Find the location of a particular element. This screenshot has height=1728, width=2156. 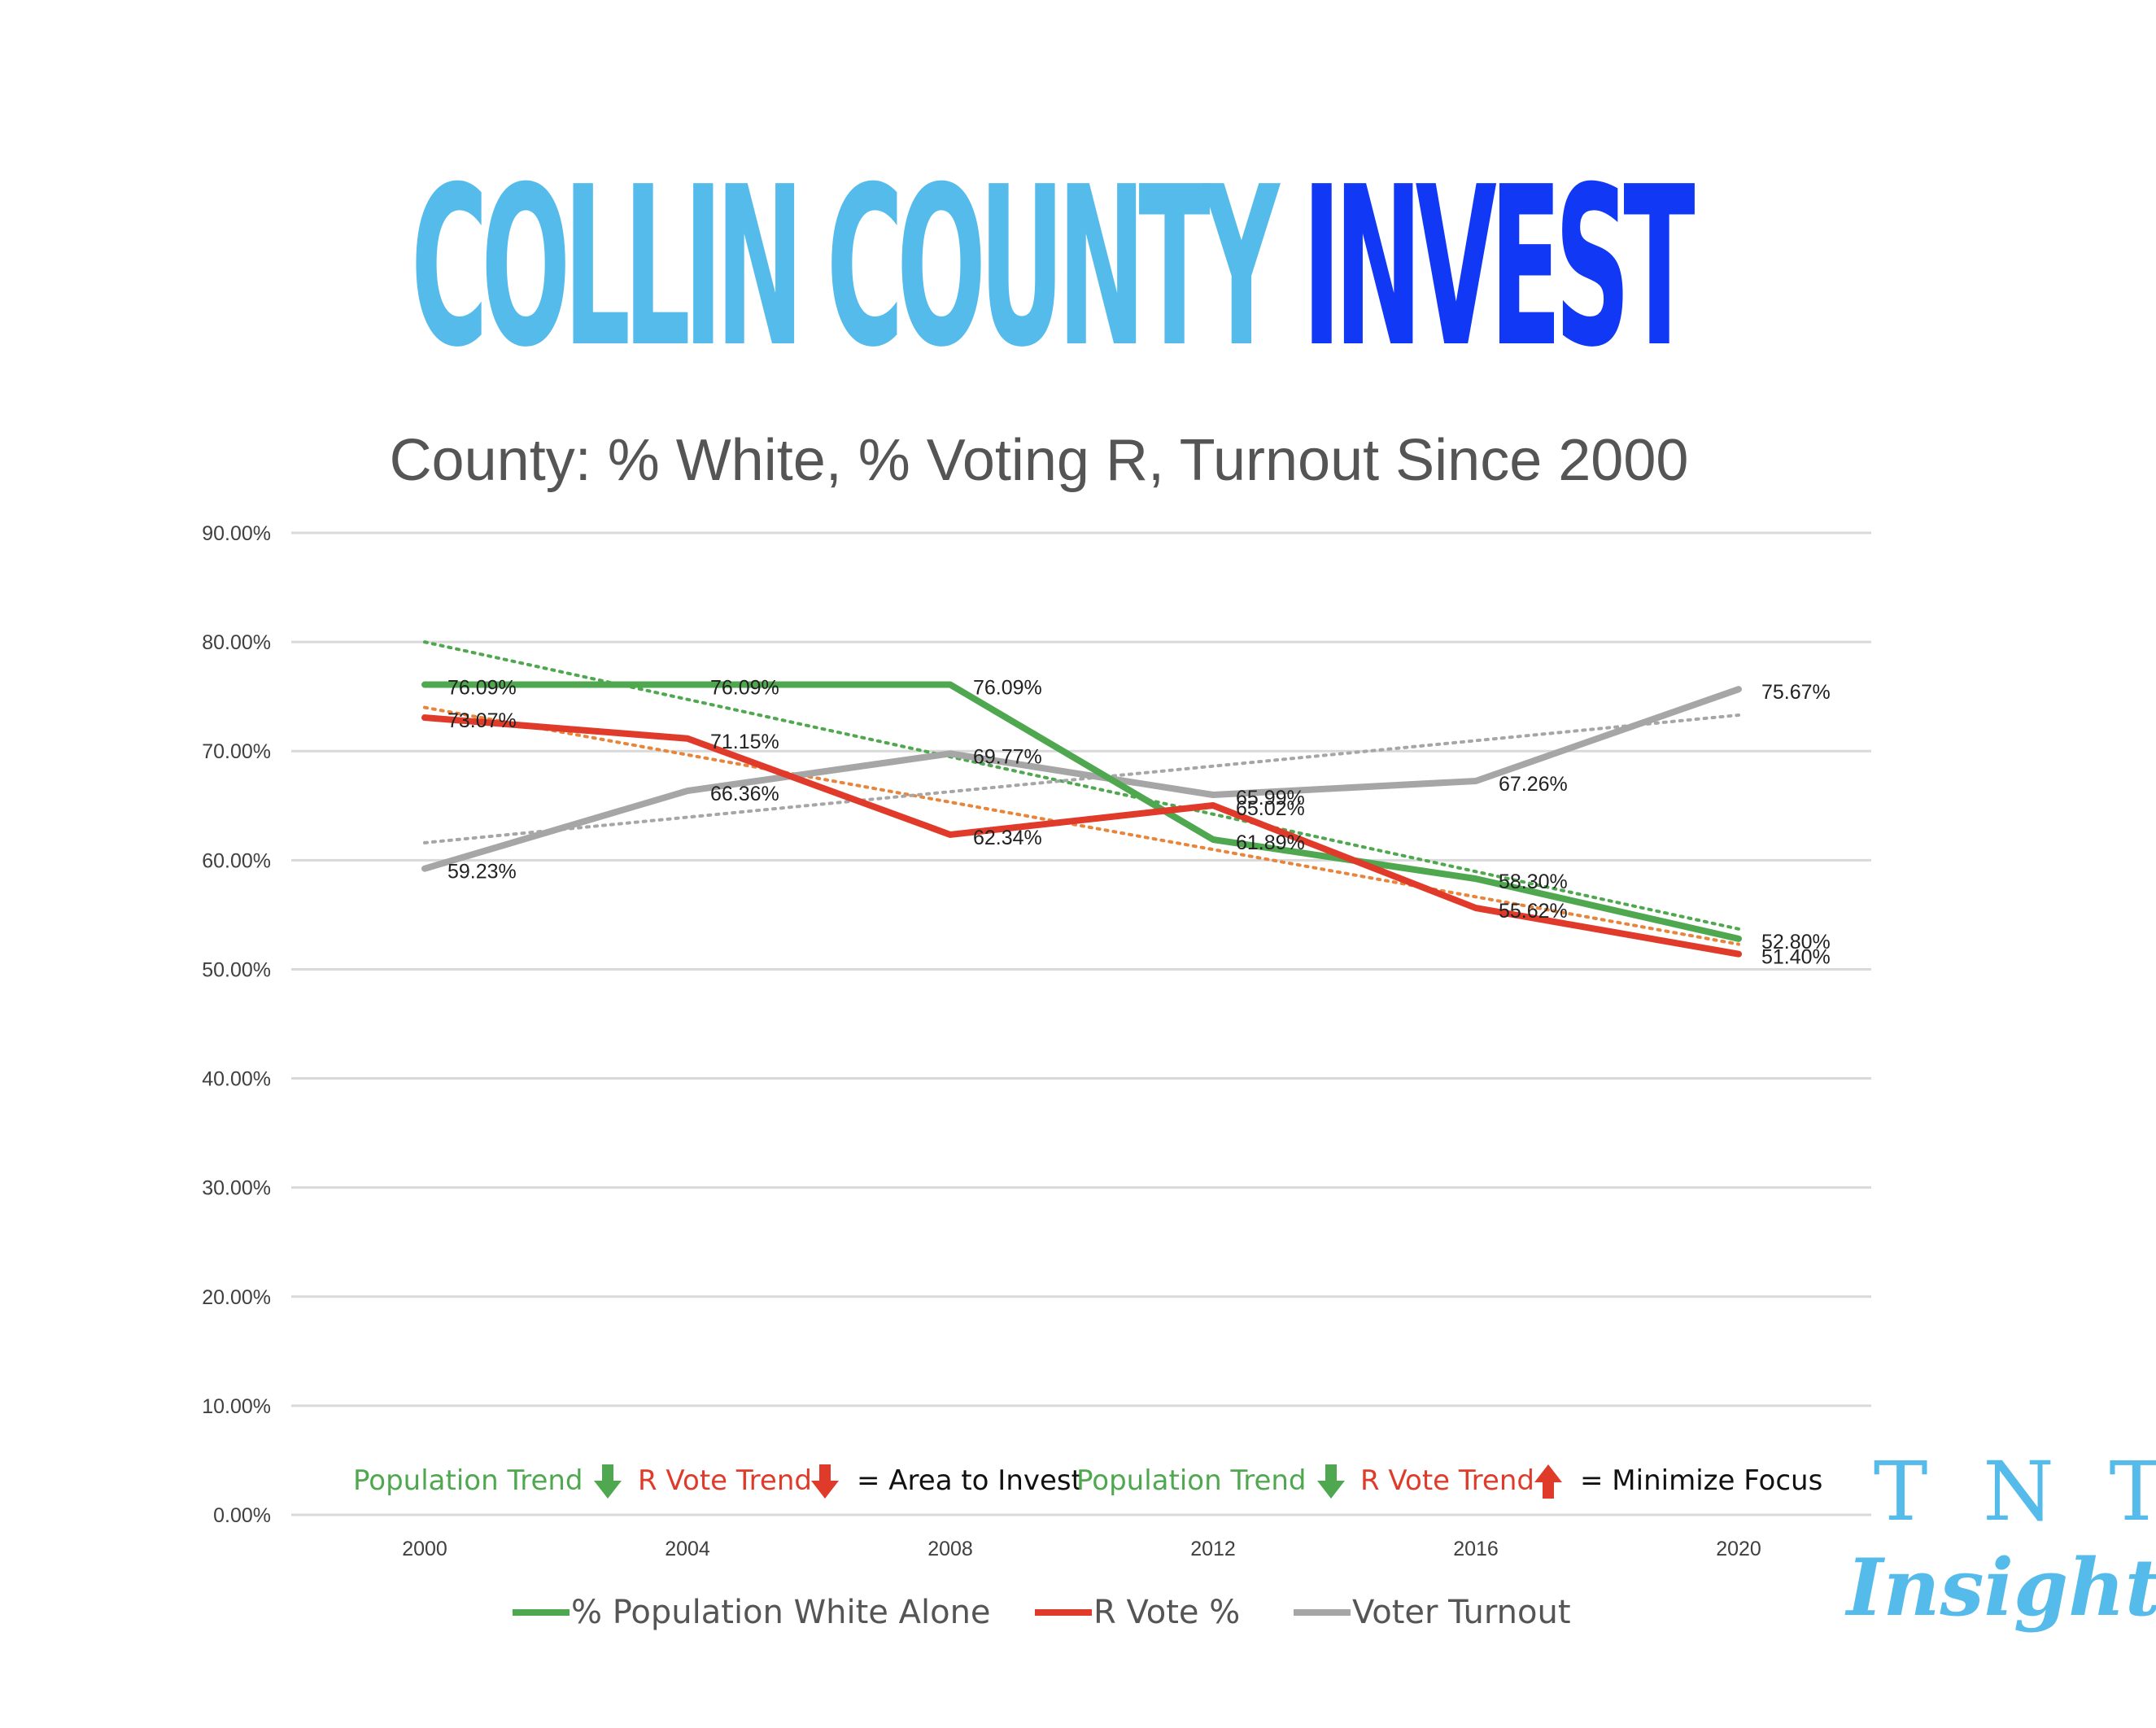

data-label: 58.30% is located at coordinates (1533, 882).